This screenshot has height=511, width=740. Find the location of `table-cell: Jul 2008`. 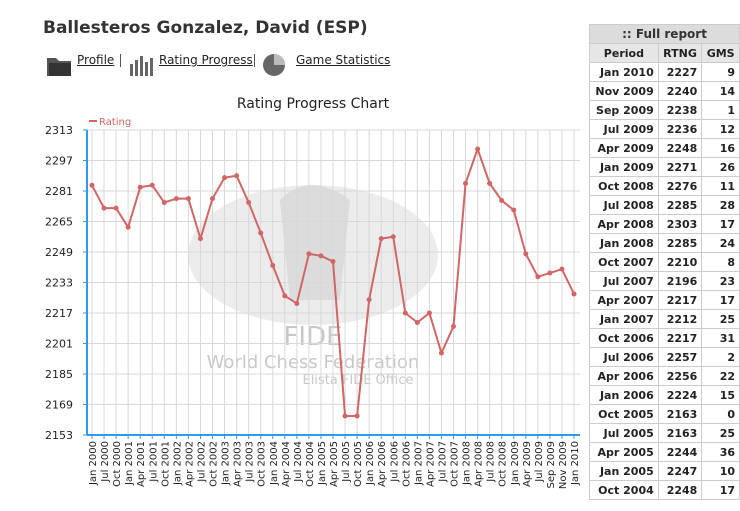

table-cell: Jul 2008 is located at coordinates (624, 205).